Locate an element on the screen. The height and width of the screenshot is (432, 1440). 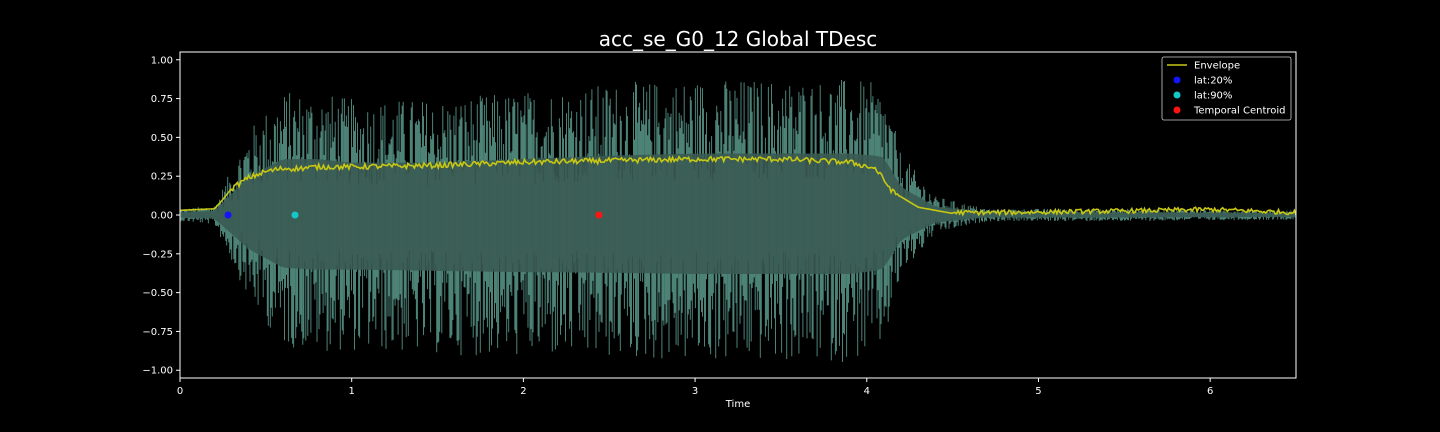
lat20-point is located at coordinates (228, 215).